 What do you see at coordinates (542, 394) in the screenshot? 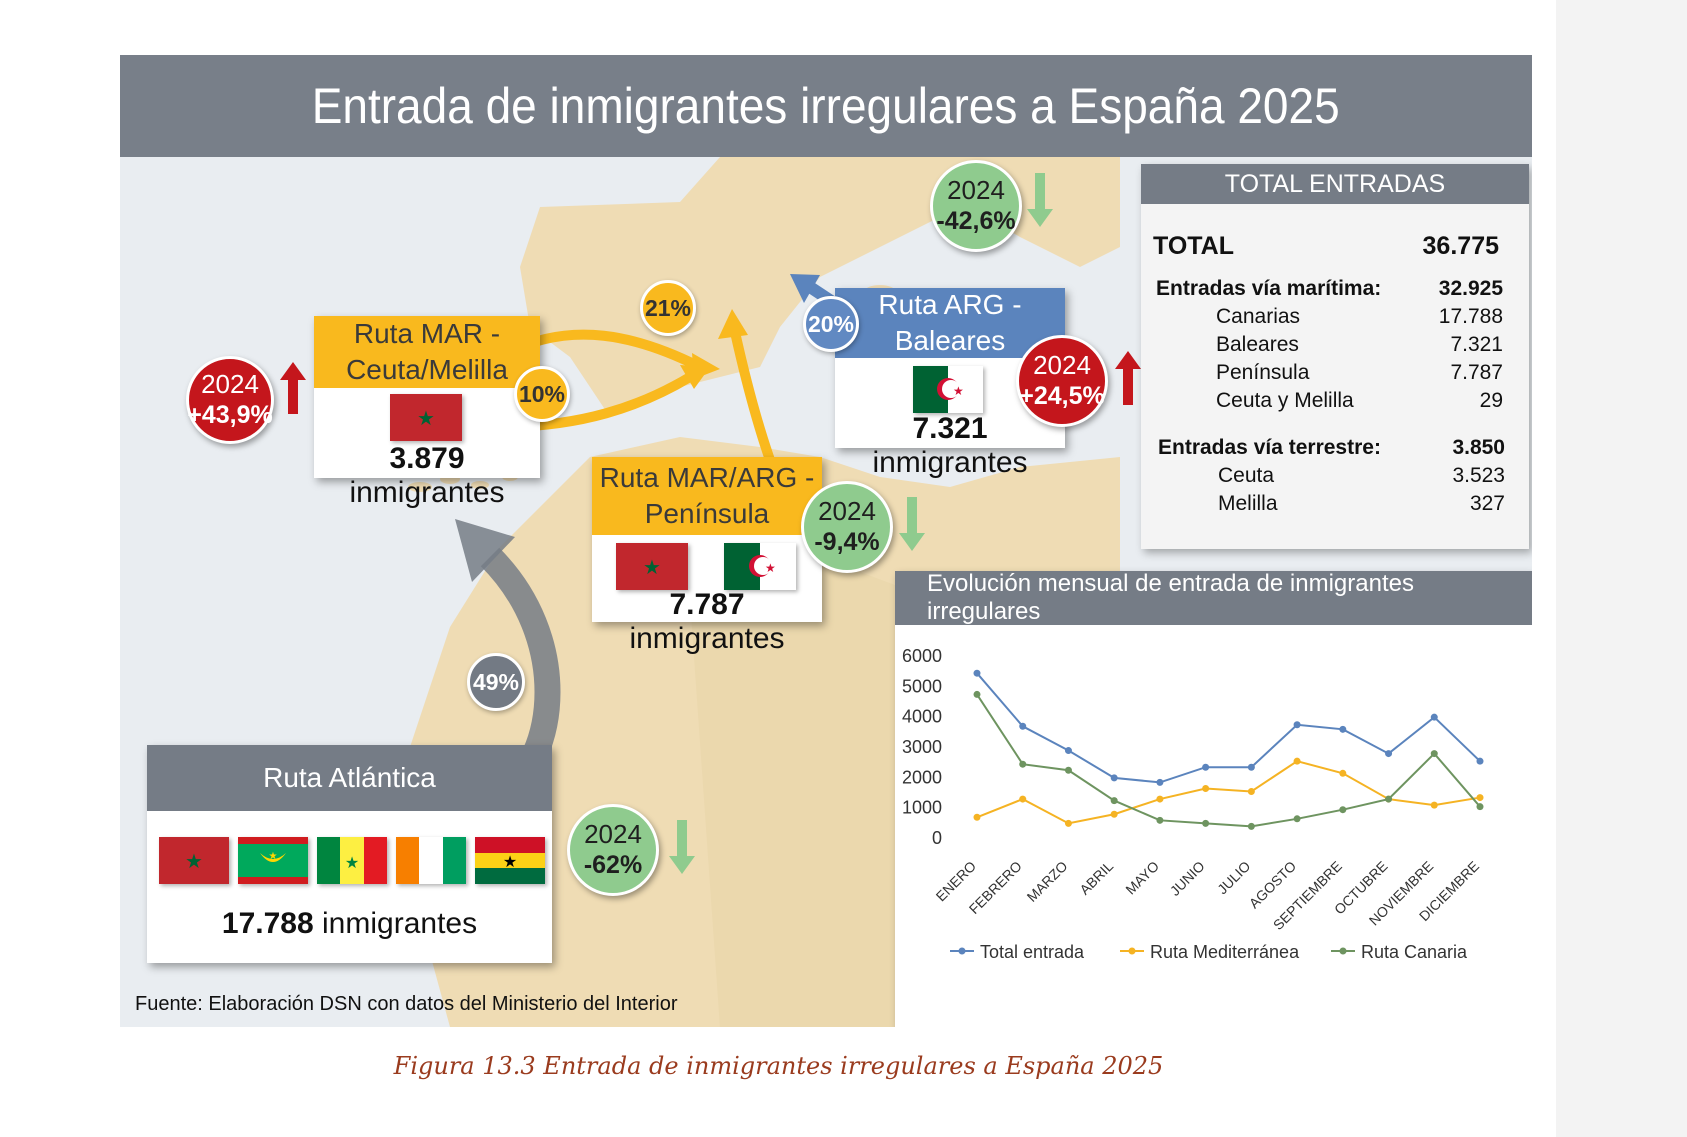
I see `share-badge-ceuta: 10%` at bounding box center [542, 394].